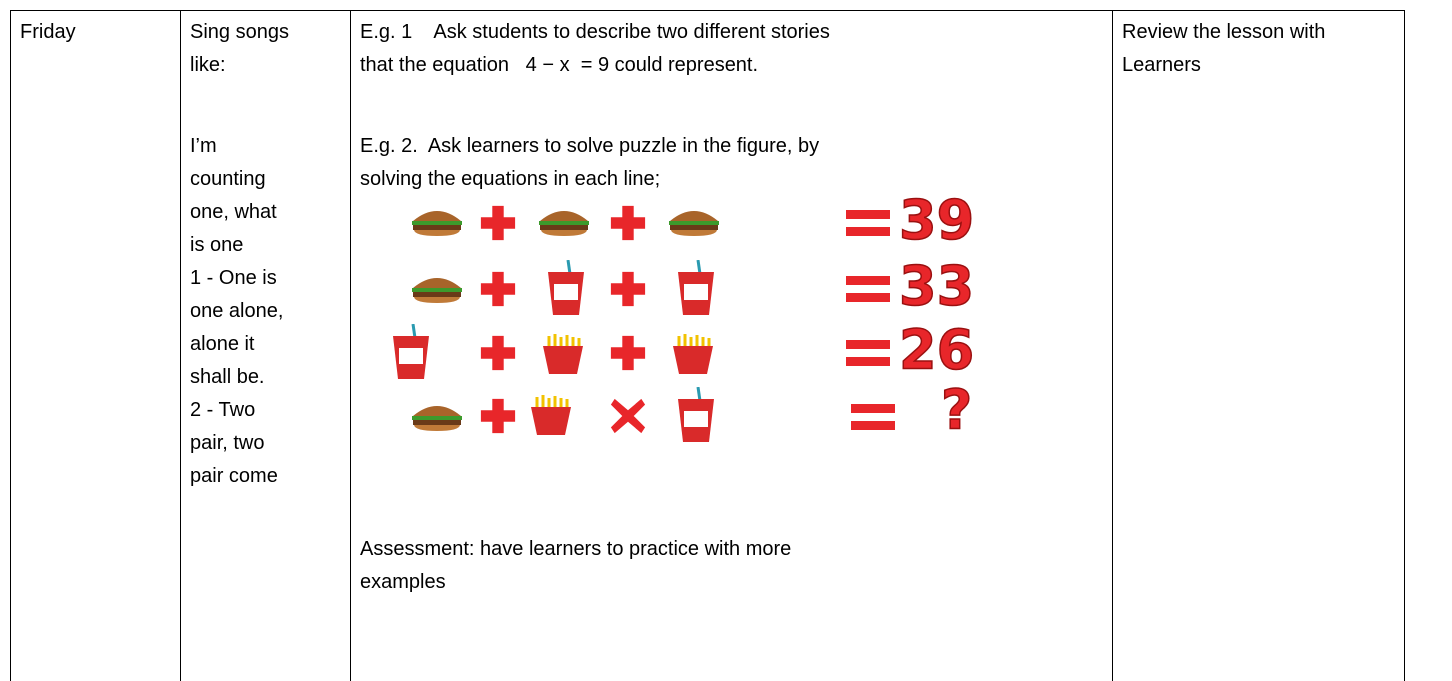 The image size is (1452, 681). I want to click on cell-line: solving the equations in each line;, so click(510, 179).